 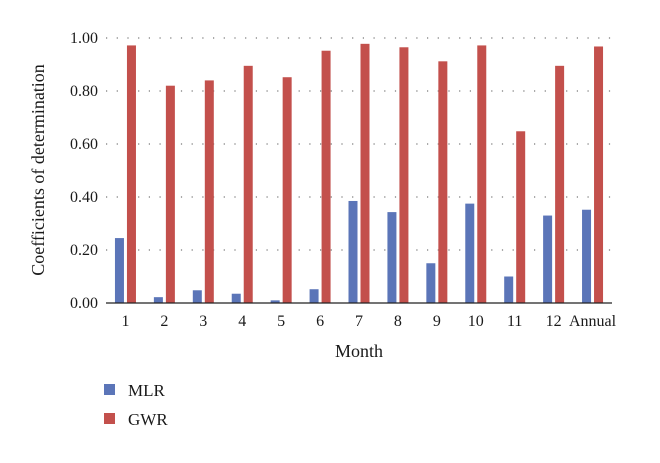 I want to click on legend-label-gwr: GWR, so click(x=148, y=419).